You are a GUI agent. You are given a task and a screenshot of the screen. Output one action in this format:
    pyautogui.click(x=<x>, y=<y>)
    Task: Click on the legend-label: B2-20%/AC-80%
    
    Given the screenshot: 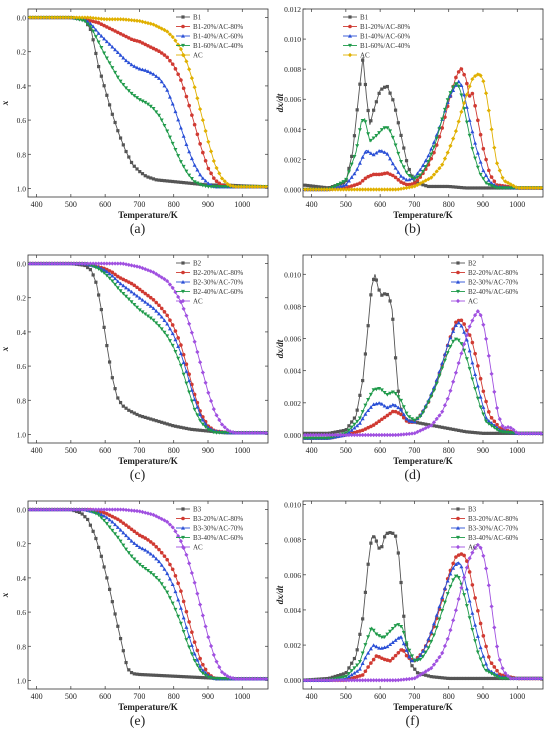 What is the action you would take?
    pyautogui.click(x=493, y=273)
    